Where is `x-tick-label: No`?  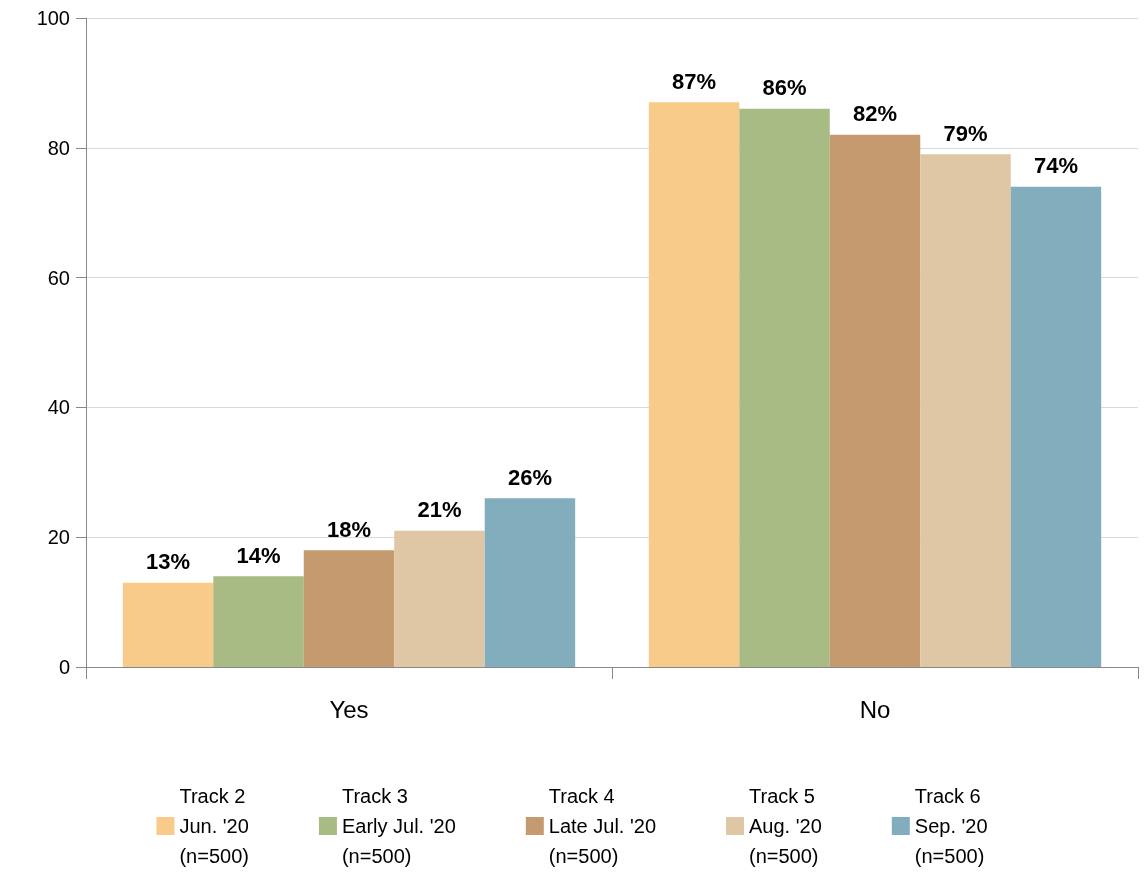 x-tick-label: No is located at coordinates (875, 709).